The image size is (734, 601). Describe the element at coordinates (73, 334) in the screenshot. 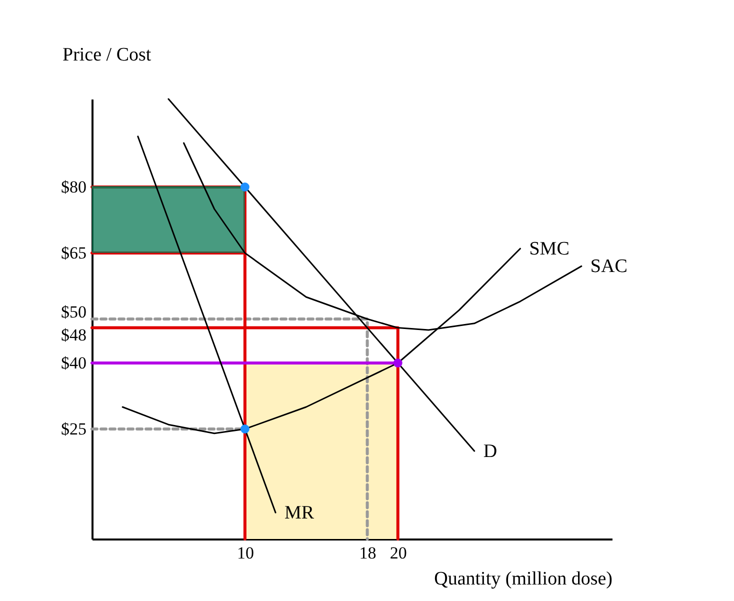

I see `y-tick-label: $48` at that location.